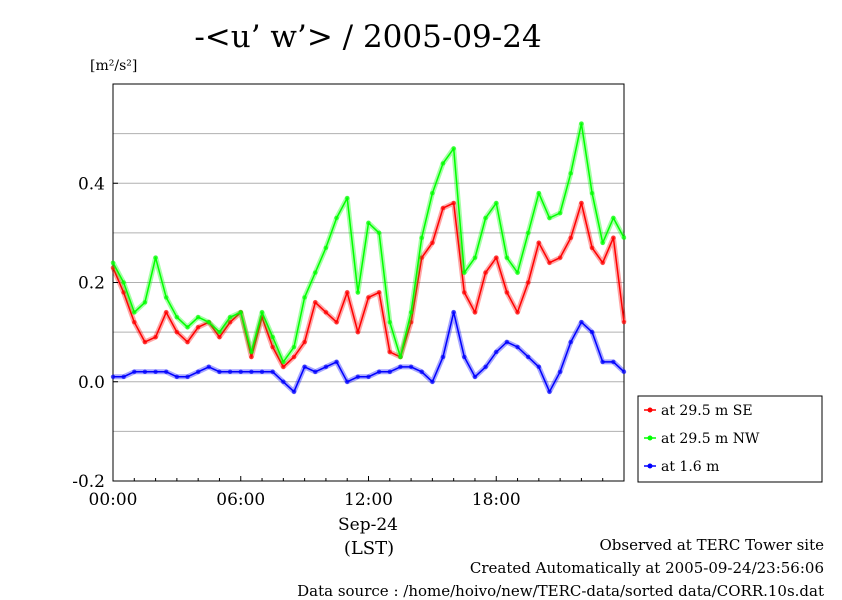 The image size is (842, 600). Describe the element at coordinates (368, 525) in the screenshot. I see `x-date-label: Sep-24` at that location.